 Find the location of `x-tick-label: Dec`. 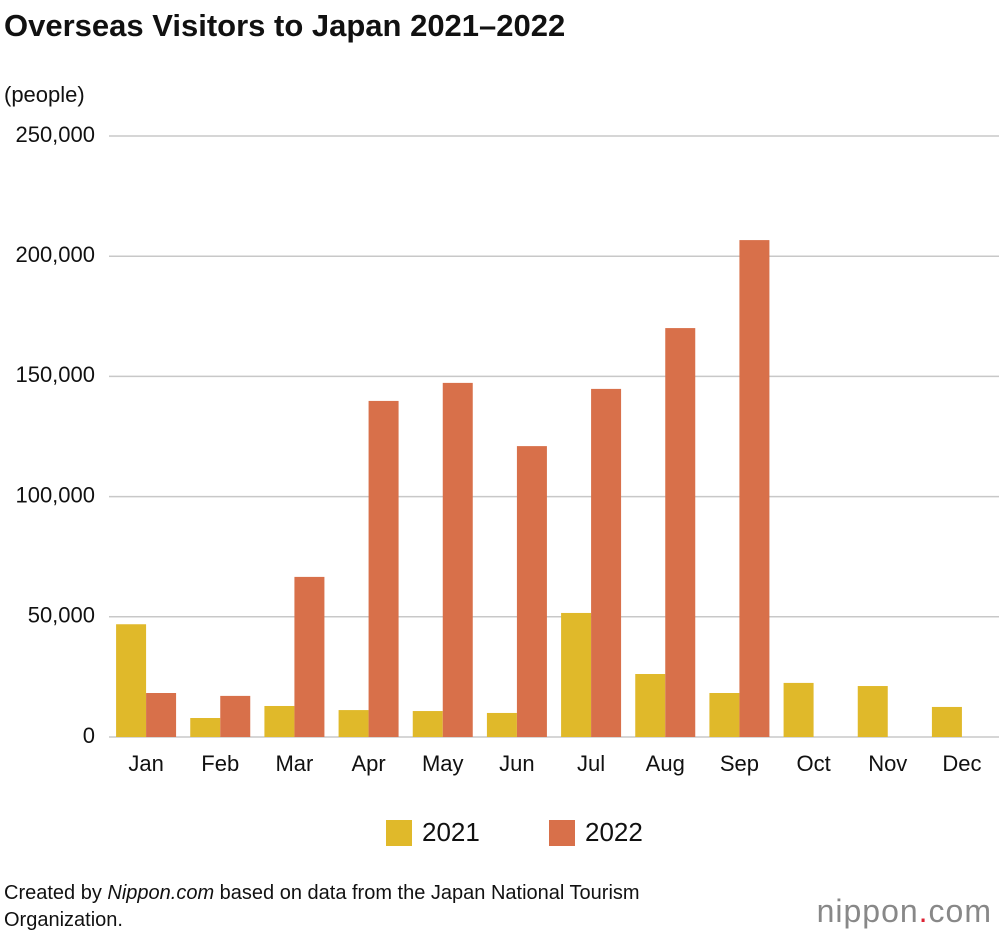

x-tick-label: Dec is located at coordinates (961, 763).